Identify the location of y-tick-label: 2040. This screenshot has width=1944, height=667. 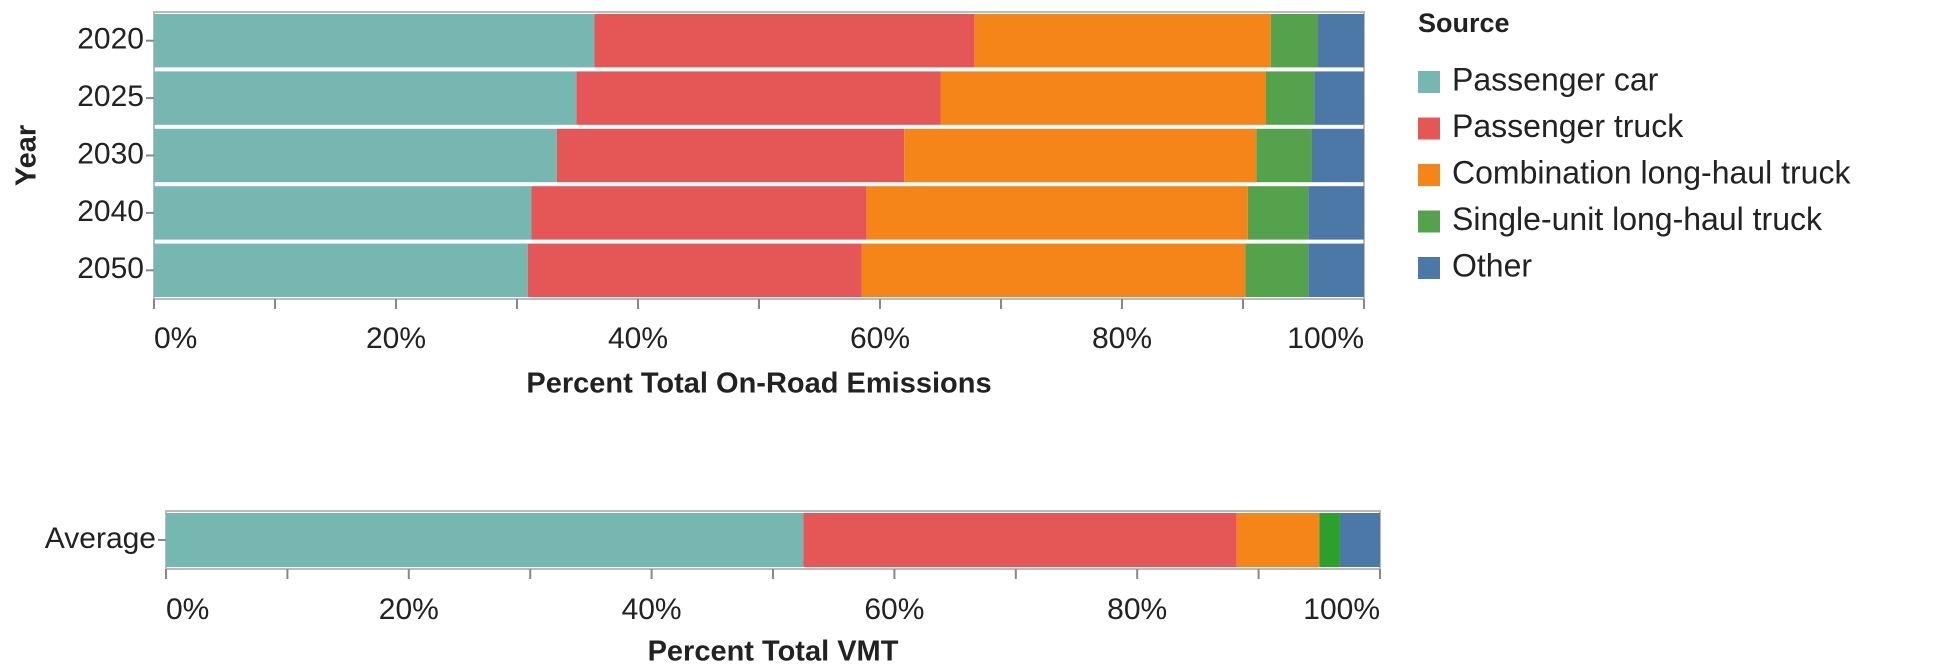
(110, 211).